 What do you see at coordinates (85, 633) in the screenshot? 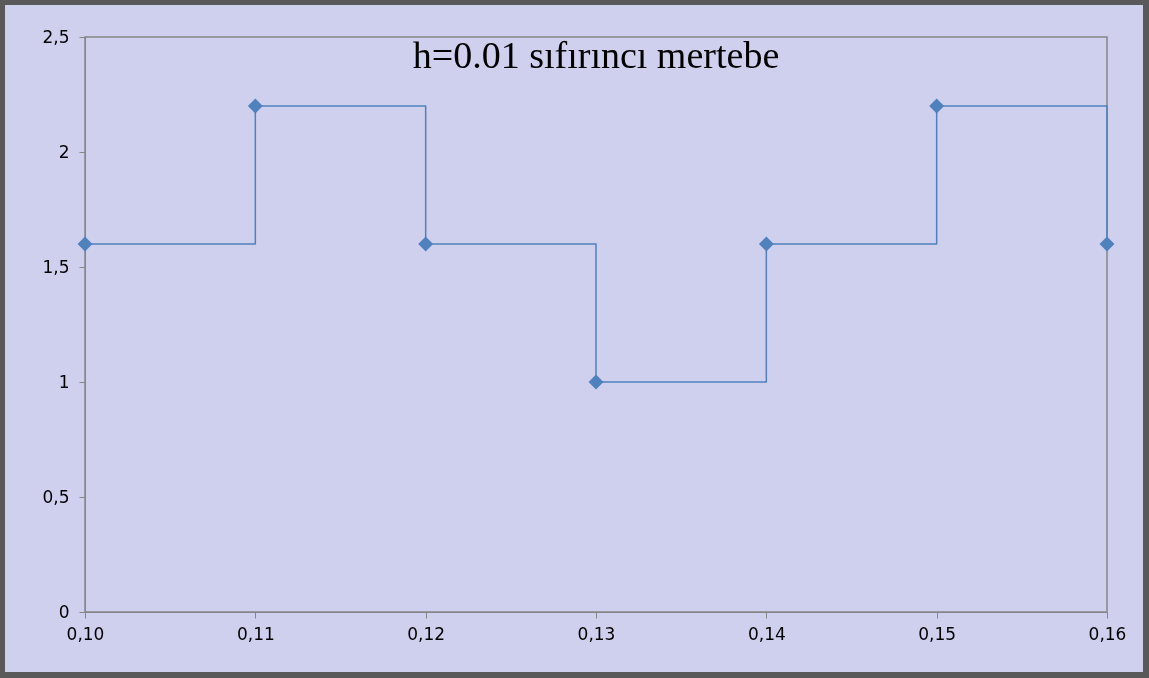
I see `x-tick-label: 0,10` at bounding box center [85, 633].